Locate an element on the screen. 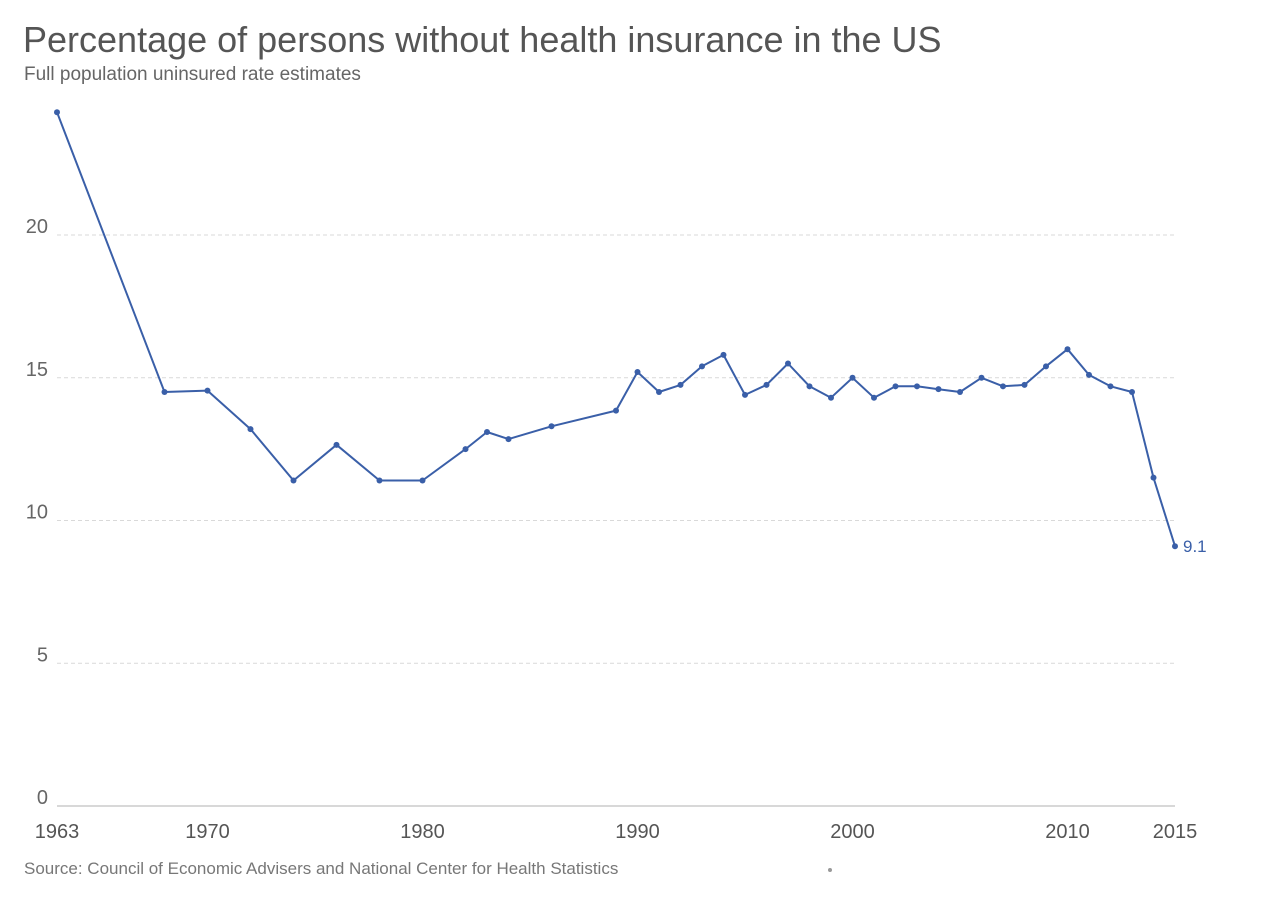 The height and width of the screenshot is (904, 1280). y-tick-label-15: 15 is located at coordinates (37, 370).